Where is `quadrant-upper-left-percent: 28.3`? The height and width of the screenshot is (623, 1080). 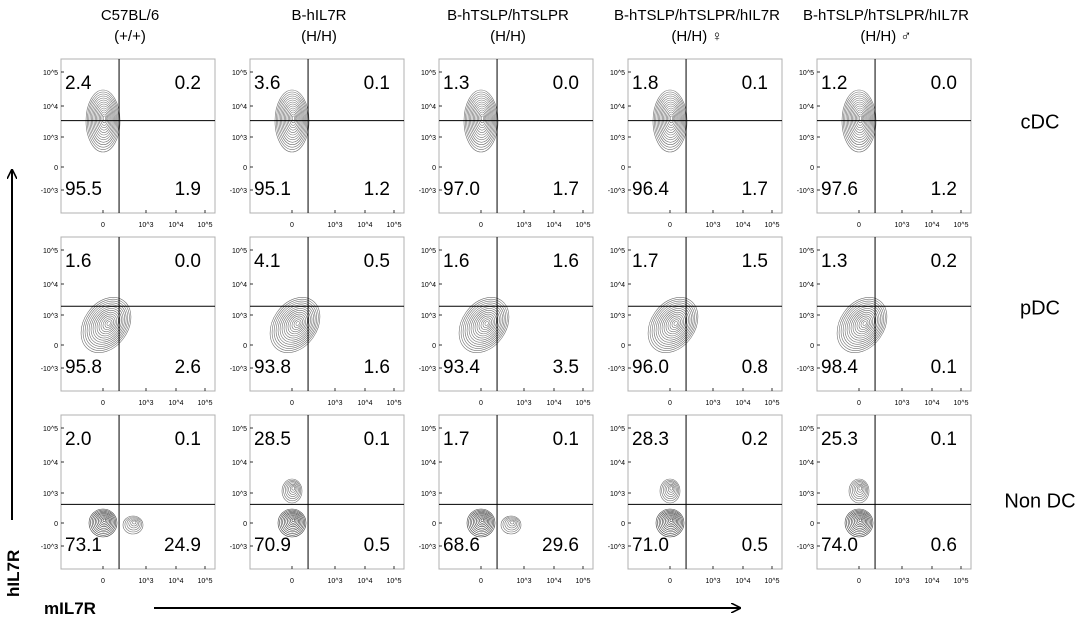 quadrant-upper-left-percent: 28.3 is located at coordinates (650, 439).